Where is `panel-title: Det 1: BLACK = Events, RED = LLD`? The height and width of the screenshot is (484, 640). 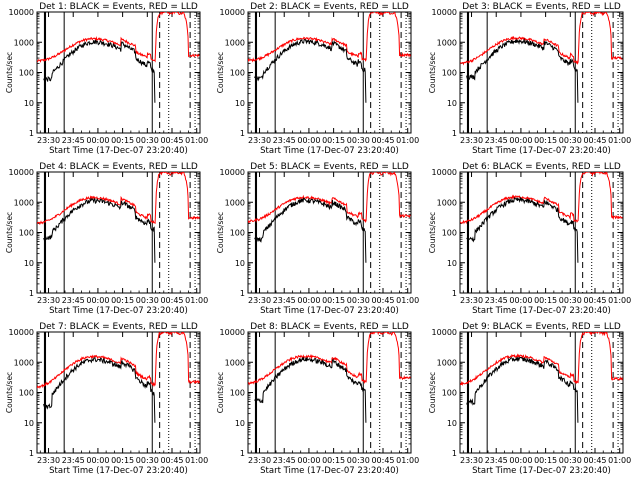 panel-title: Det 1: BLACK = Events, RED = LLD is located at coordinates (118, 7).